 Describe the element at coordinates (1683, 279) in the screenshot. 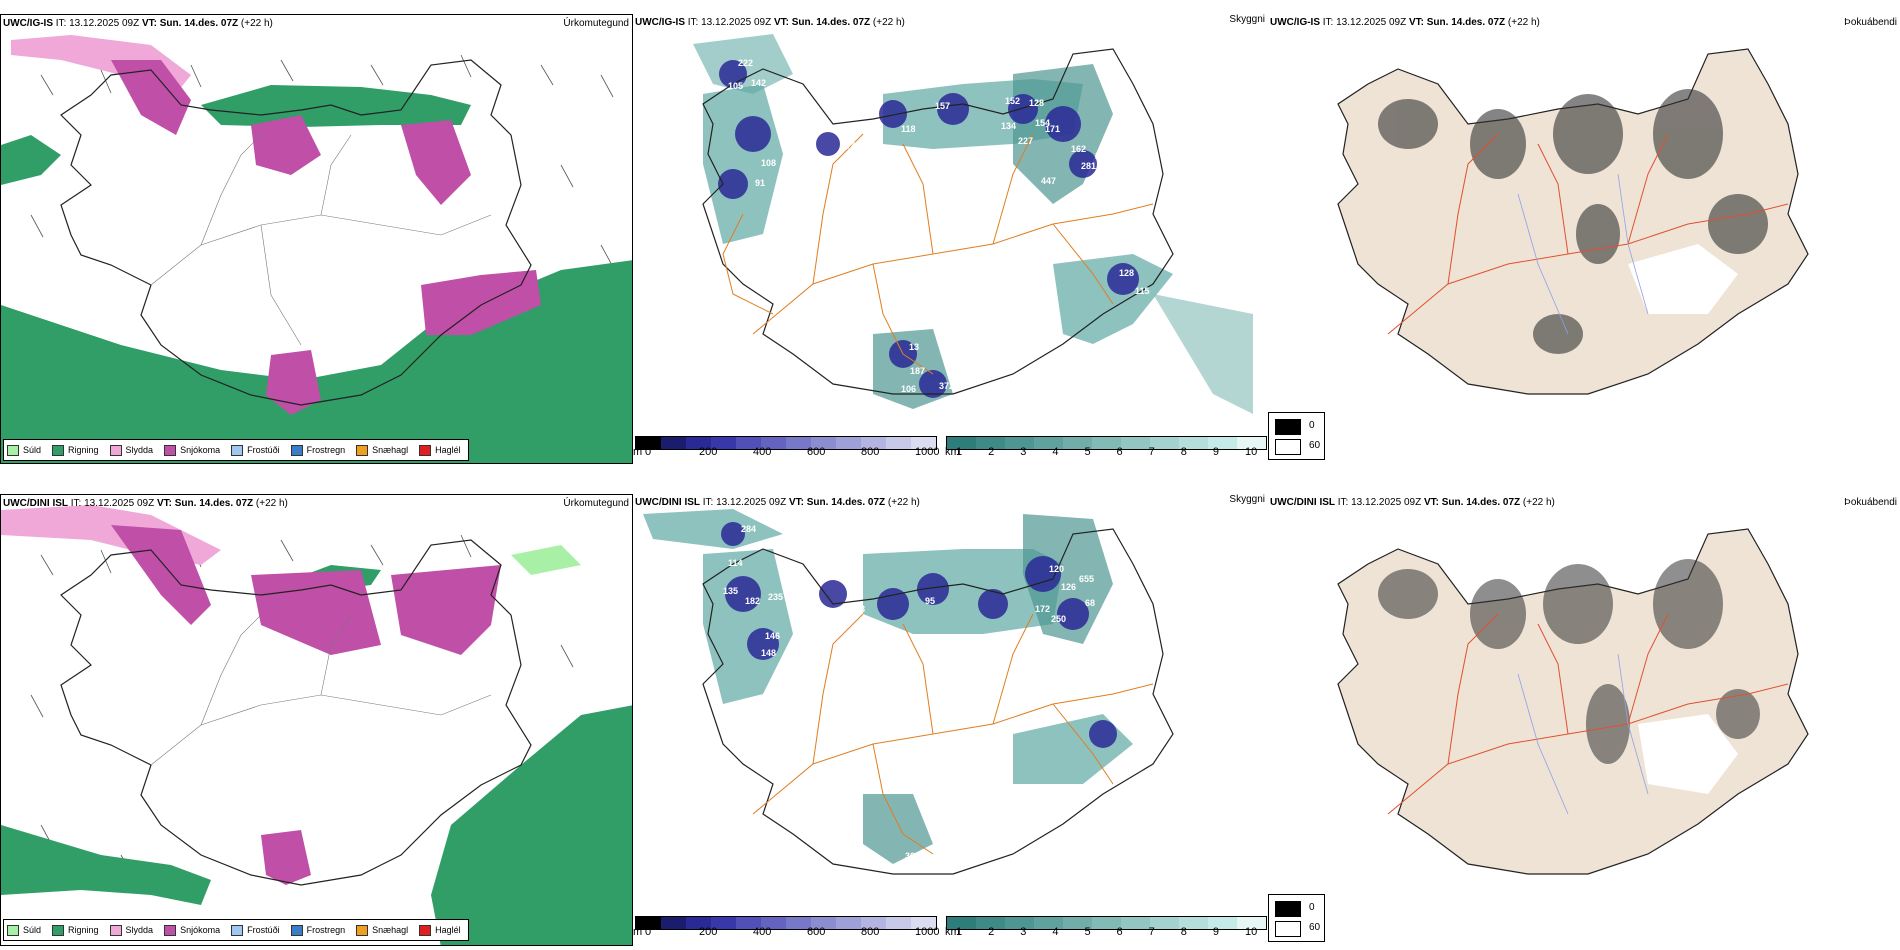

I see `fog-white-area` at that location.